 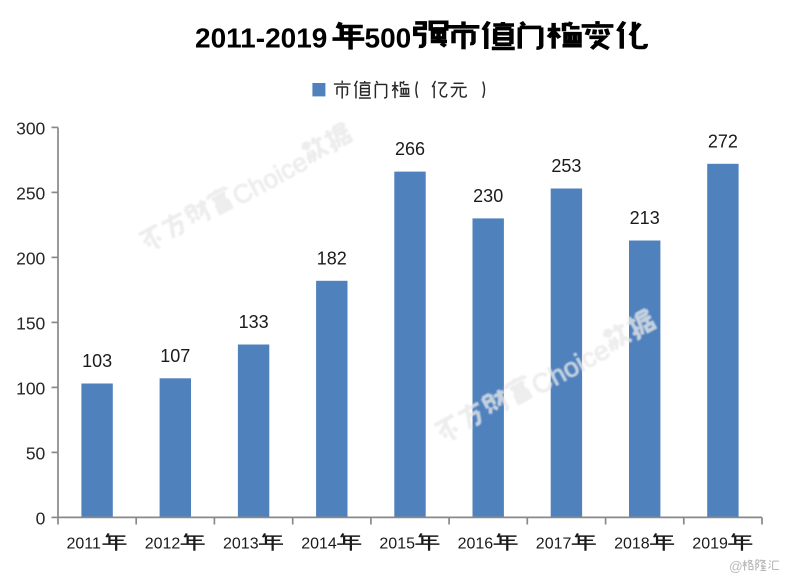 What do you see at coordinates (476, 544) in the screenshot?
I see `svg-text: 2016` at bounding box center [476, 544].